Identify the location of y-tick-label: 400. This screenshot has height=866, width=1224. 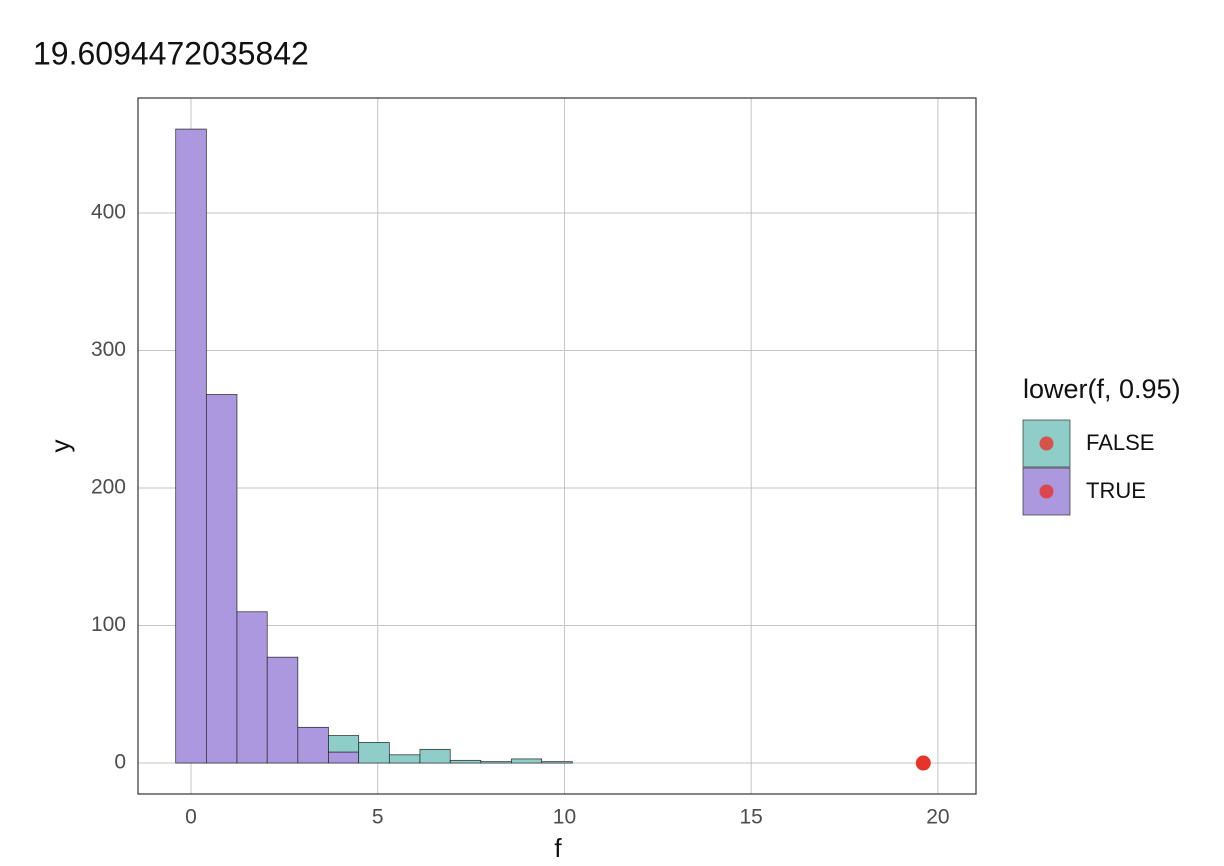
(108, 212).